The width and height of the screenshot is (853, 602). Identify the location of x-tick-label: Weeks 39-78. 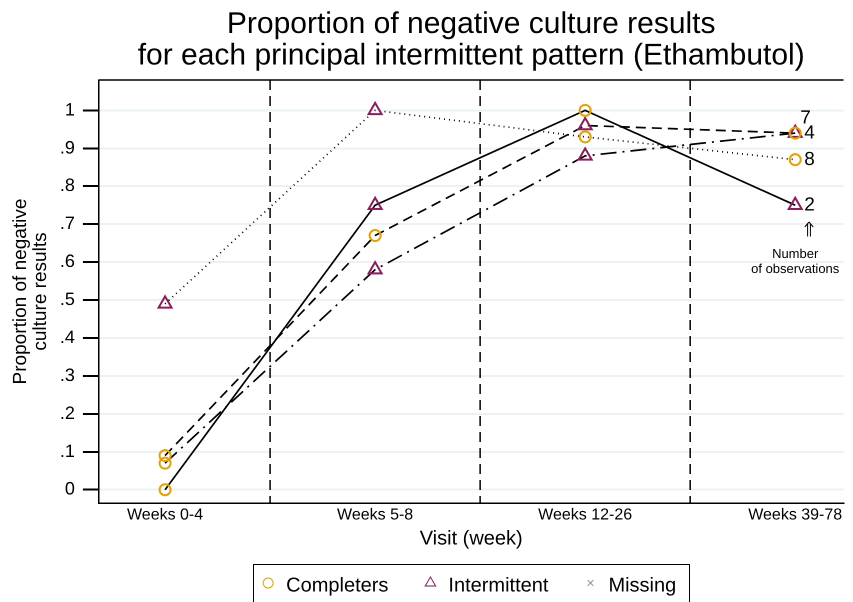
(795, 515).